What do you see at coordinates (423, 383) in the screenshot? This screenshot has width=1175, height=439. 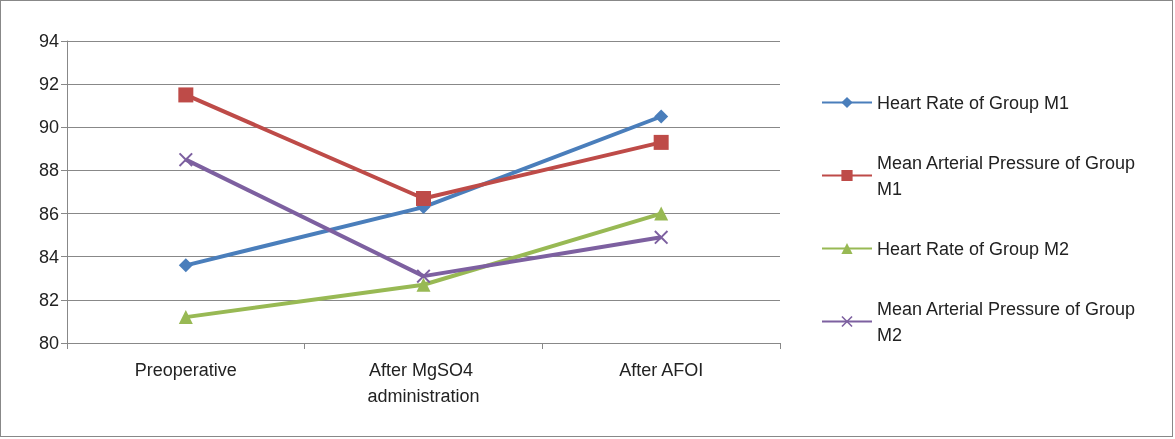 I see `x-tick-label: After MgSO4 administration` at bounding box center [423, 383].